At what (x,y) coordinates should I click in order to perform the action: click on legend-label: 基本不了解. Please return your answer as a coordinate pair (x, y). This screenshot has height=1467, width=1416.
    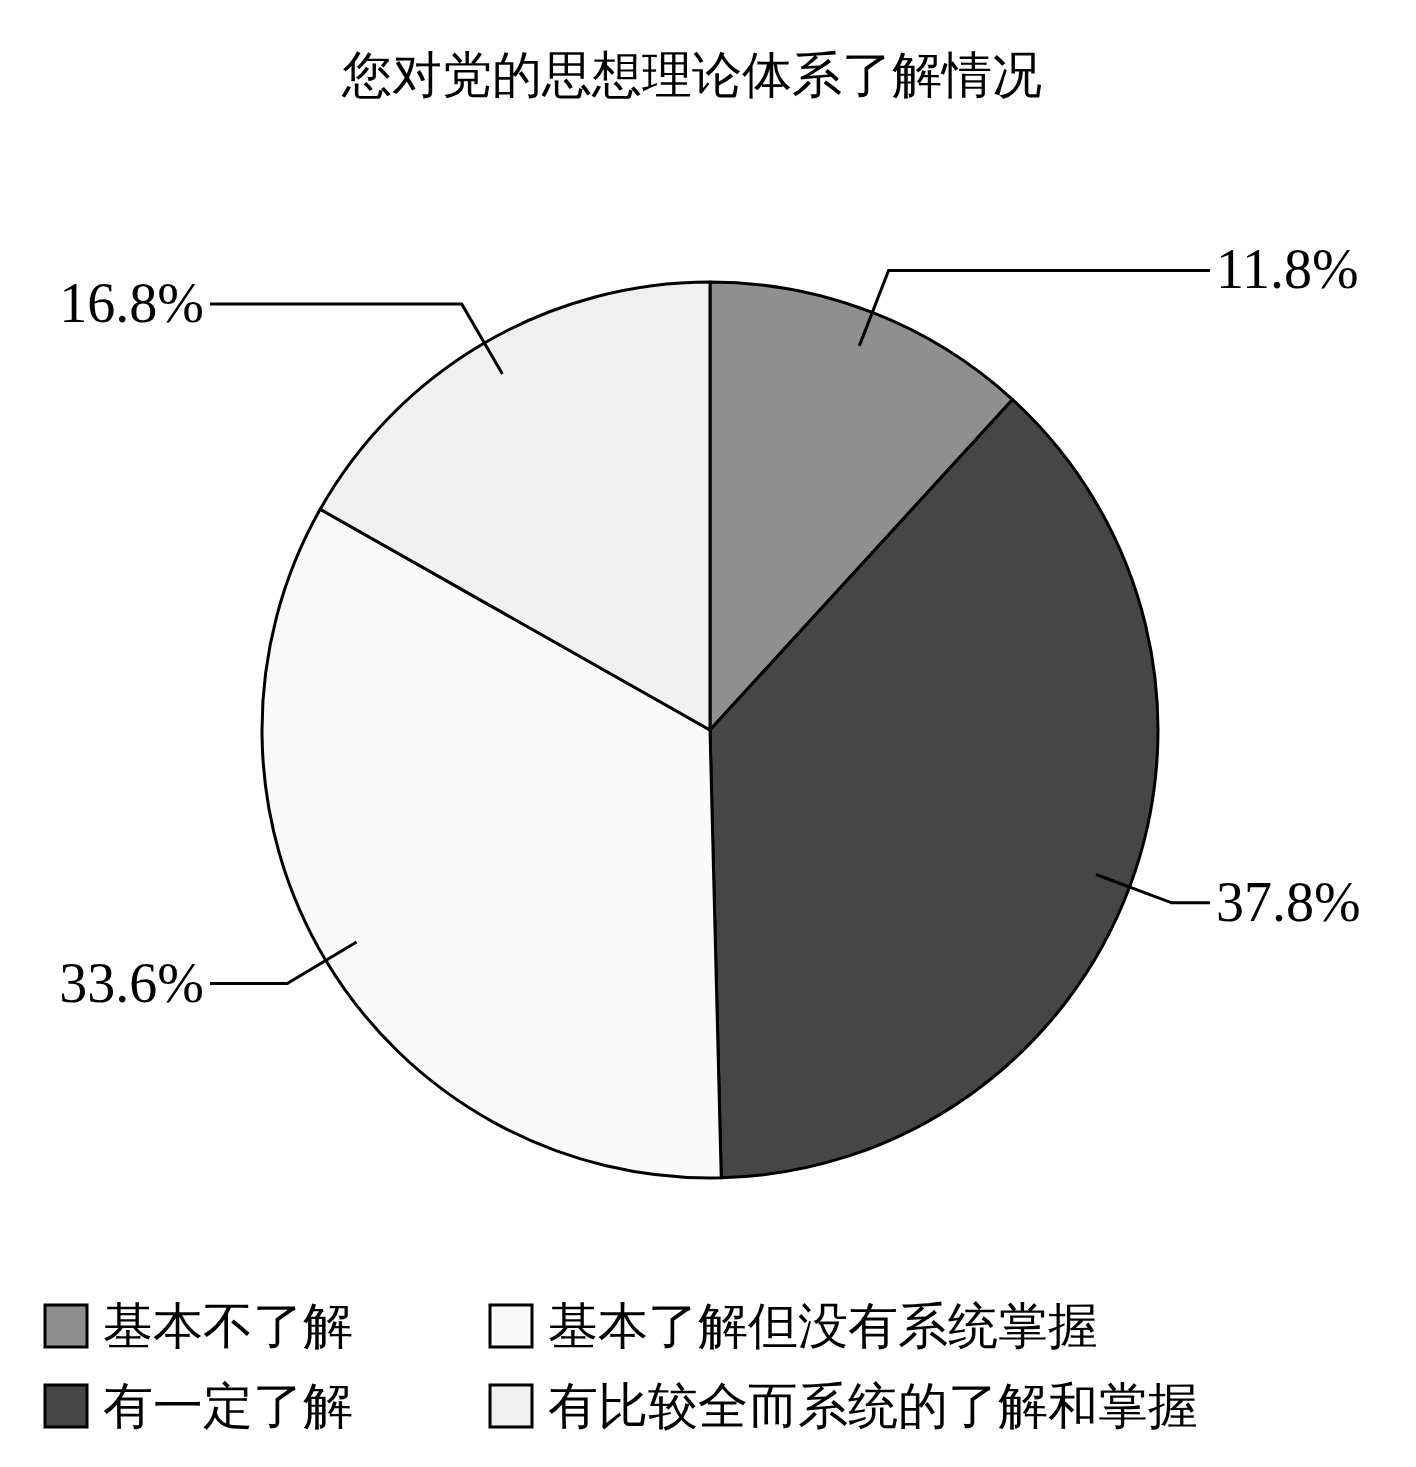
    Looking at the image, I should click on (228, 1326).